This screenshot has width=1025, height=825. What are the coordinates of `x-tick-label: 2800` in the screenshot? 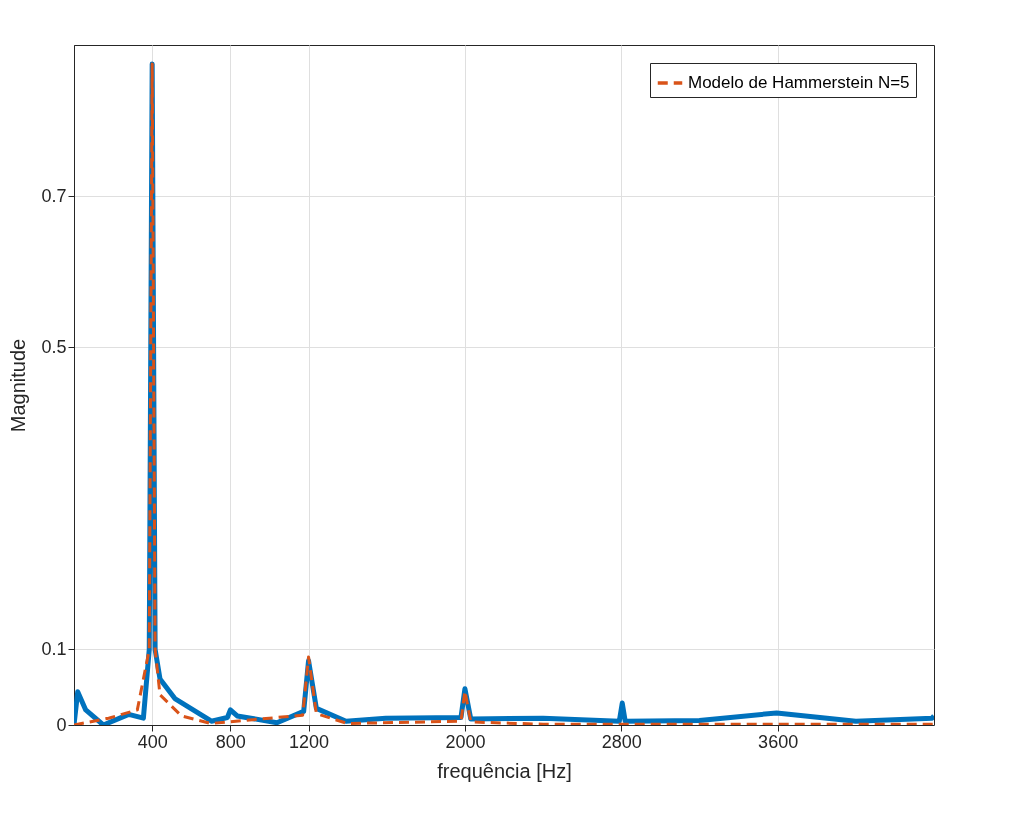 It's located at (621, 741).